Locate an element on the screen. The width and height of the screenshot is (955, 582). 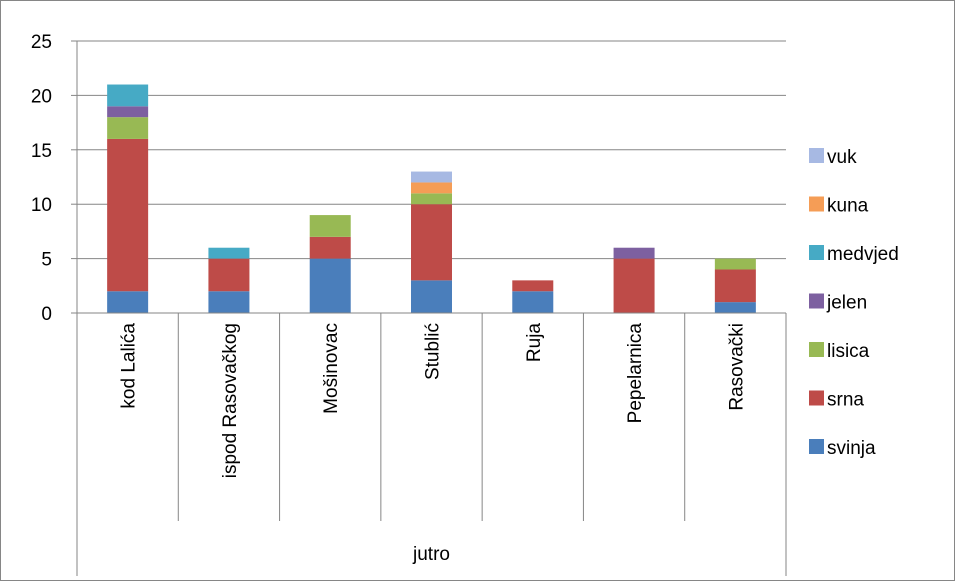
legend-label: lisica is located at coordinates (848, 351).